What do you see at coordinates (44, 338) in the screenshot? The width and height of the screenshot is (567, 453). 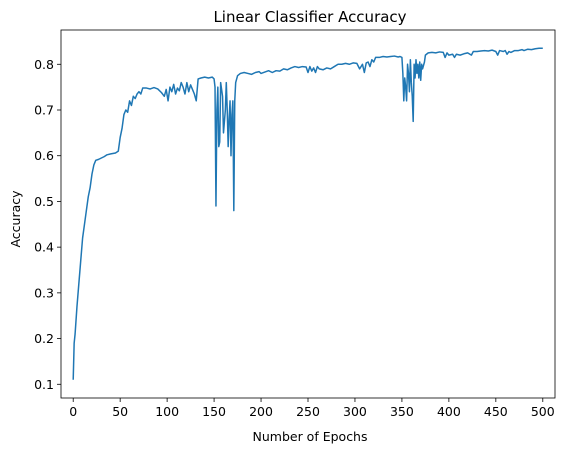 I see `y-tick-label: 0.2` at bounding box center [44, 338].